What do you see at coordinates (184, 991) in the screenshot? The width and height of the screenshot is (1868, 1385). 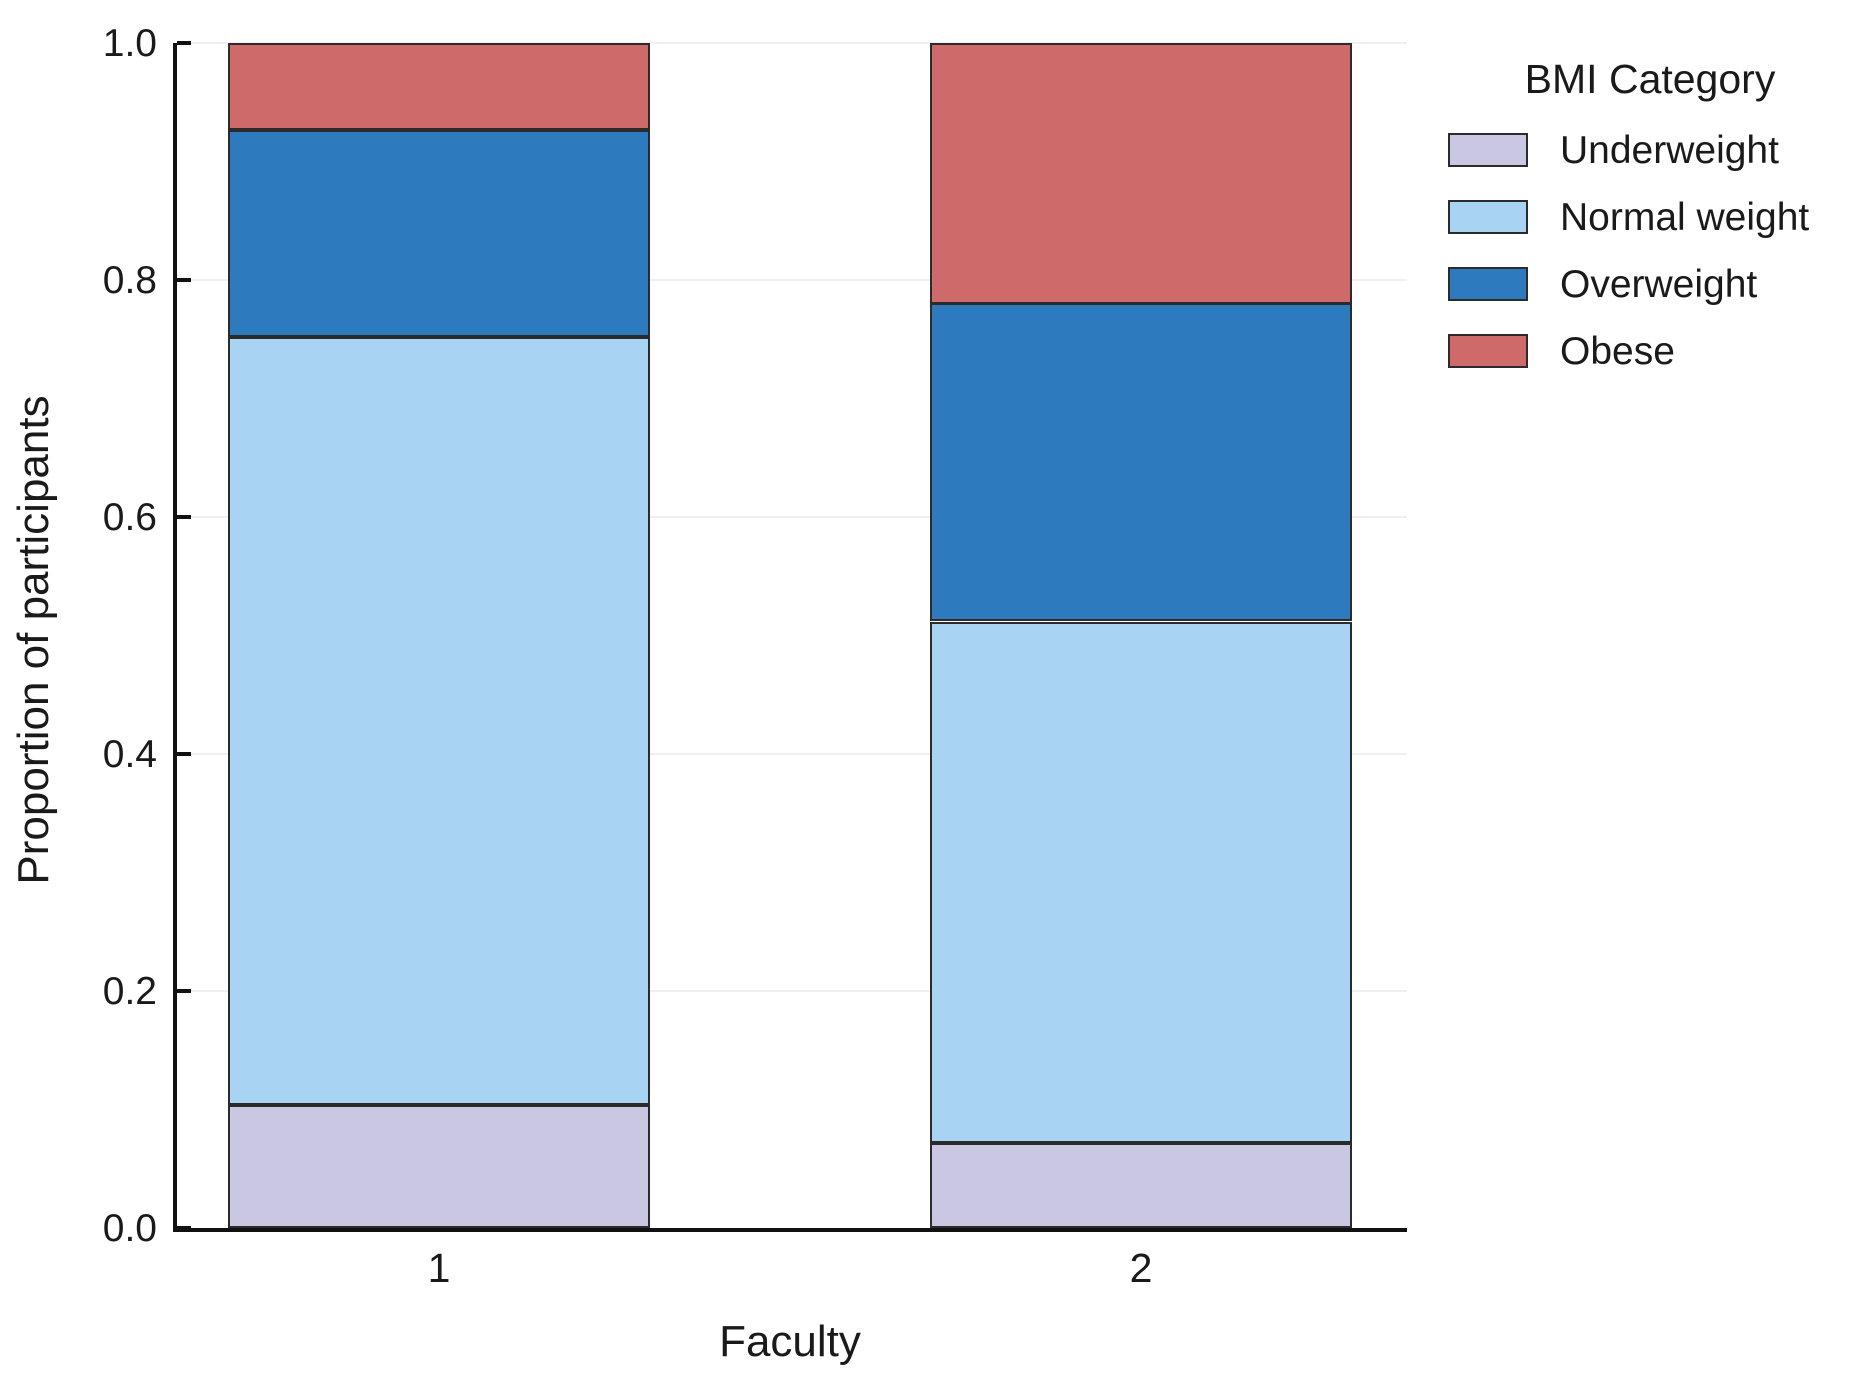 I see `y-tick-mark-0.2` at bounding box center [184, 991].